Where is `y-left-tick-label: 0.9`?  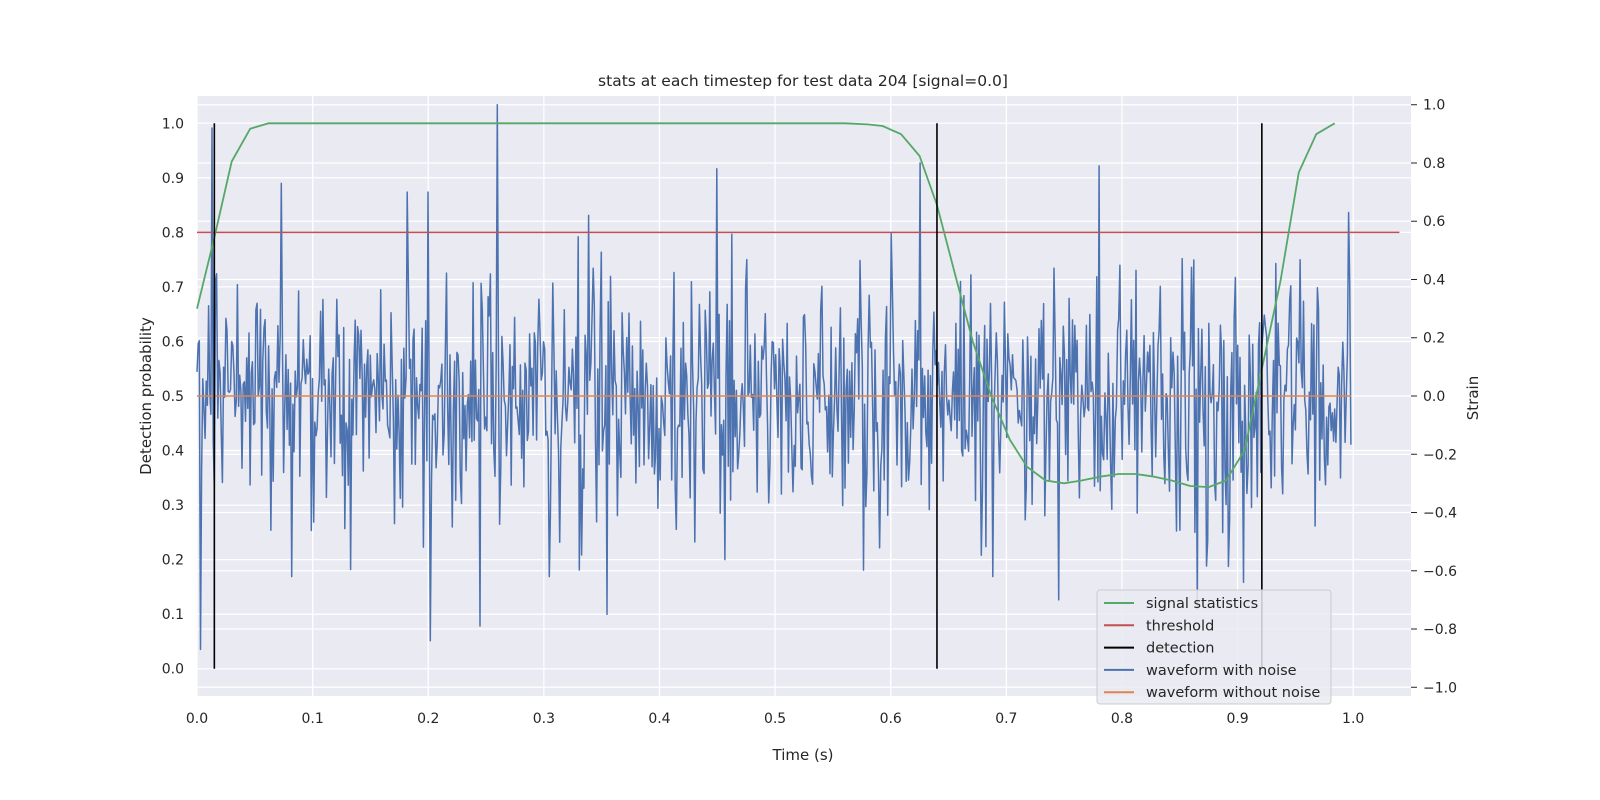 y-left-tick-label: 0.9 is located at coordinates (173, 179).